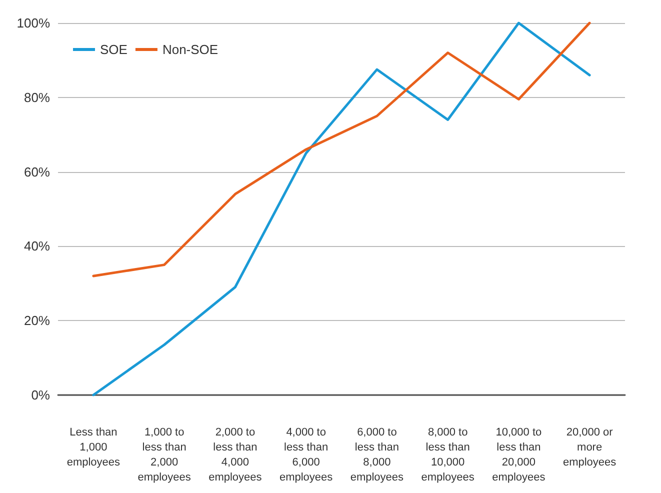 Image resolution: width=661 pixels, height=493 pixels. Describe the element at coordinates (93, 447) in the screenshot. I see `x-tick-label: Less than 1,000 employees` at that location.